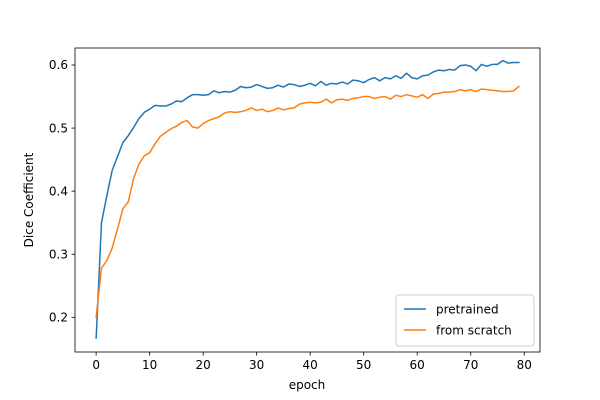 This screenshot has height=400, width=600. What do you see at coordinates (58, 254) in the screenshot?
I see `y-tick-label: 0.3` at bounding box center [58, 254].